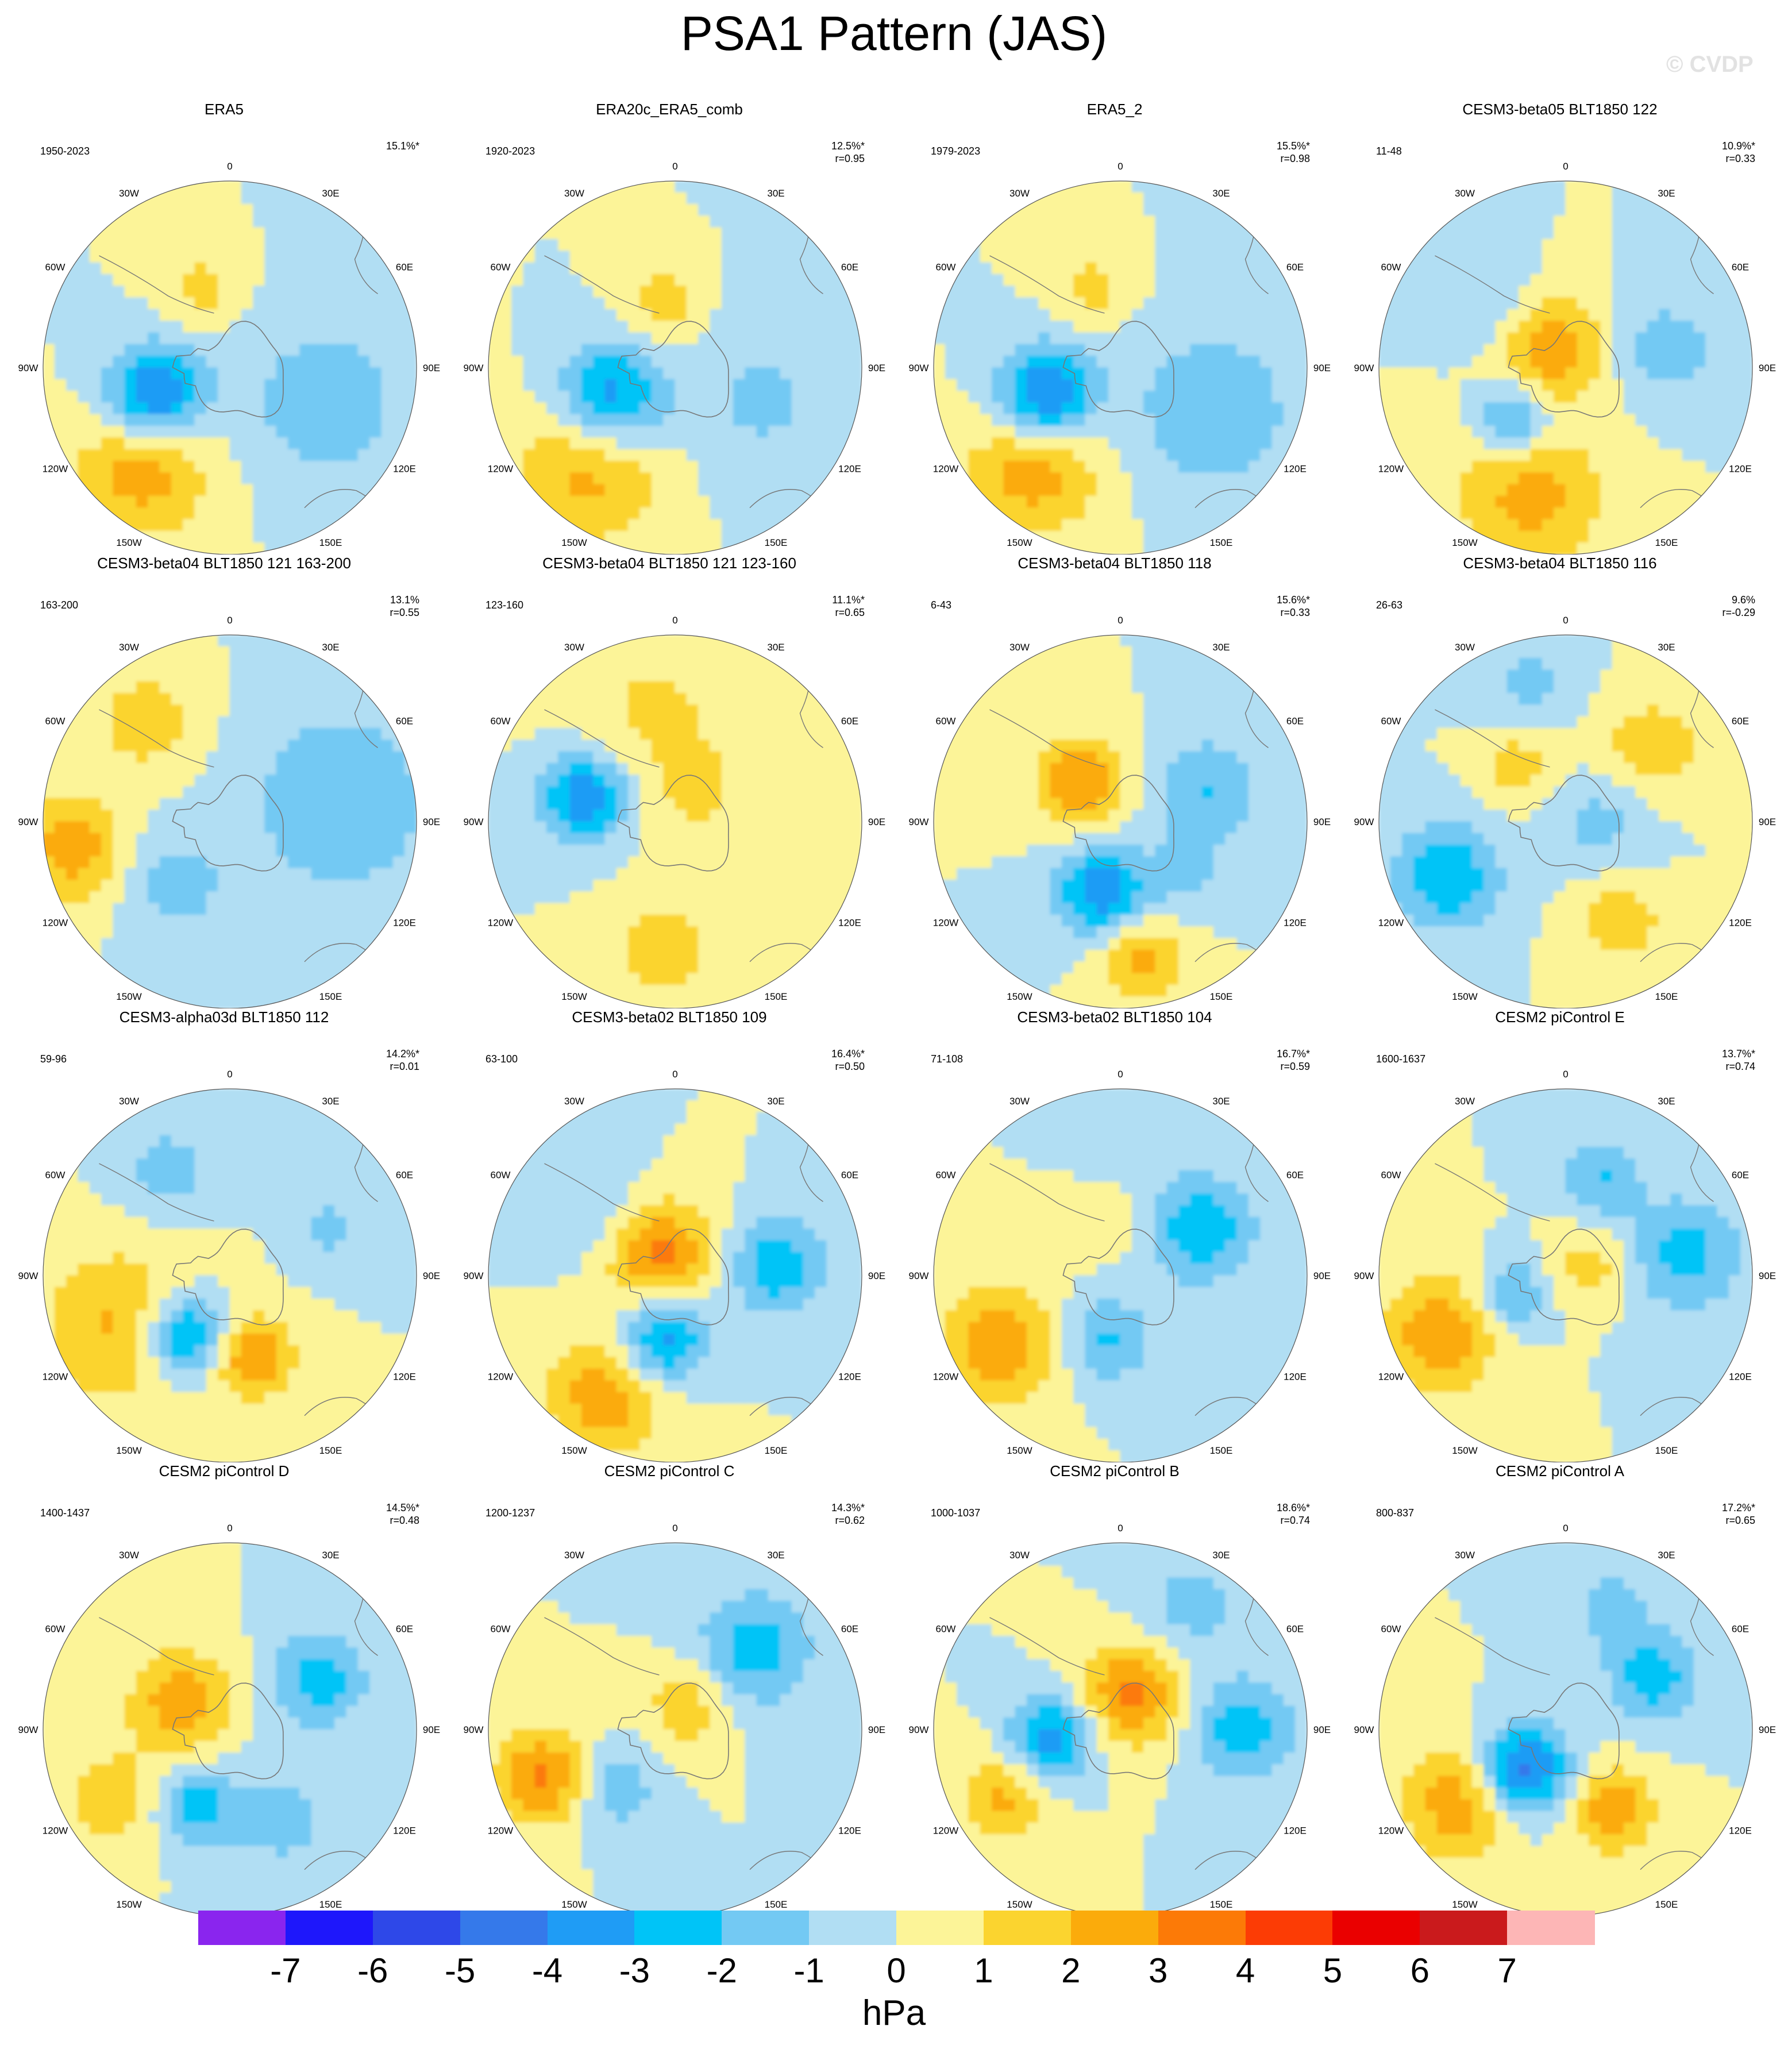 This screenshot has height=2072, width=1788. What do you see at coordinates (674, 166) in the screenshot?
I see `longitude-label: 0` at bounding box center [674, 166].